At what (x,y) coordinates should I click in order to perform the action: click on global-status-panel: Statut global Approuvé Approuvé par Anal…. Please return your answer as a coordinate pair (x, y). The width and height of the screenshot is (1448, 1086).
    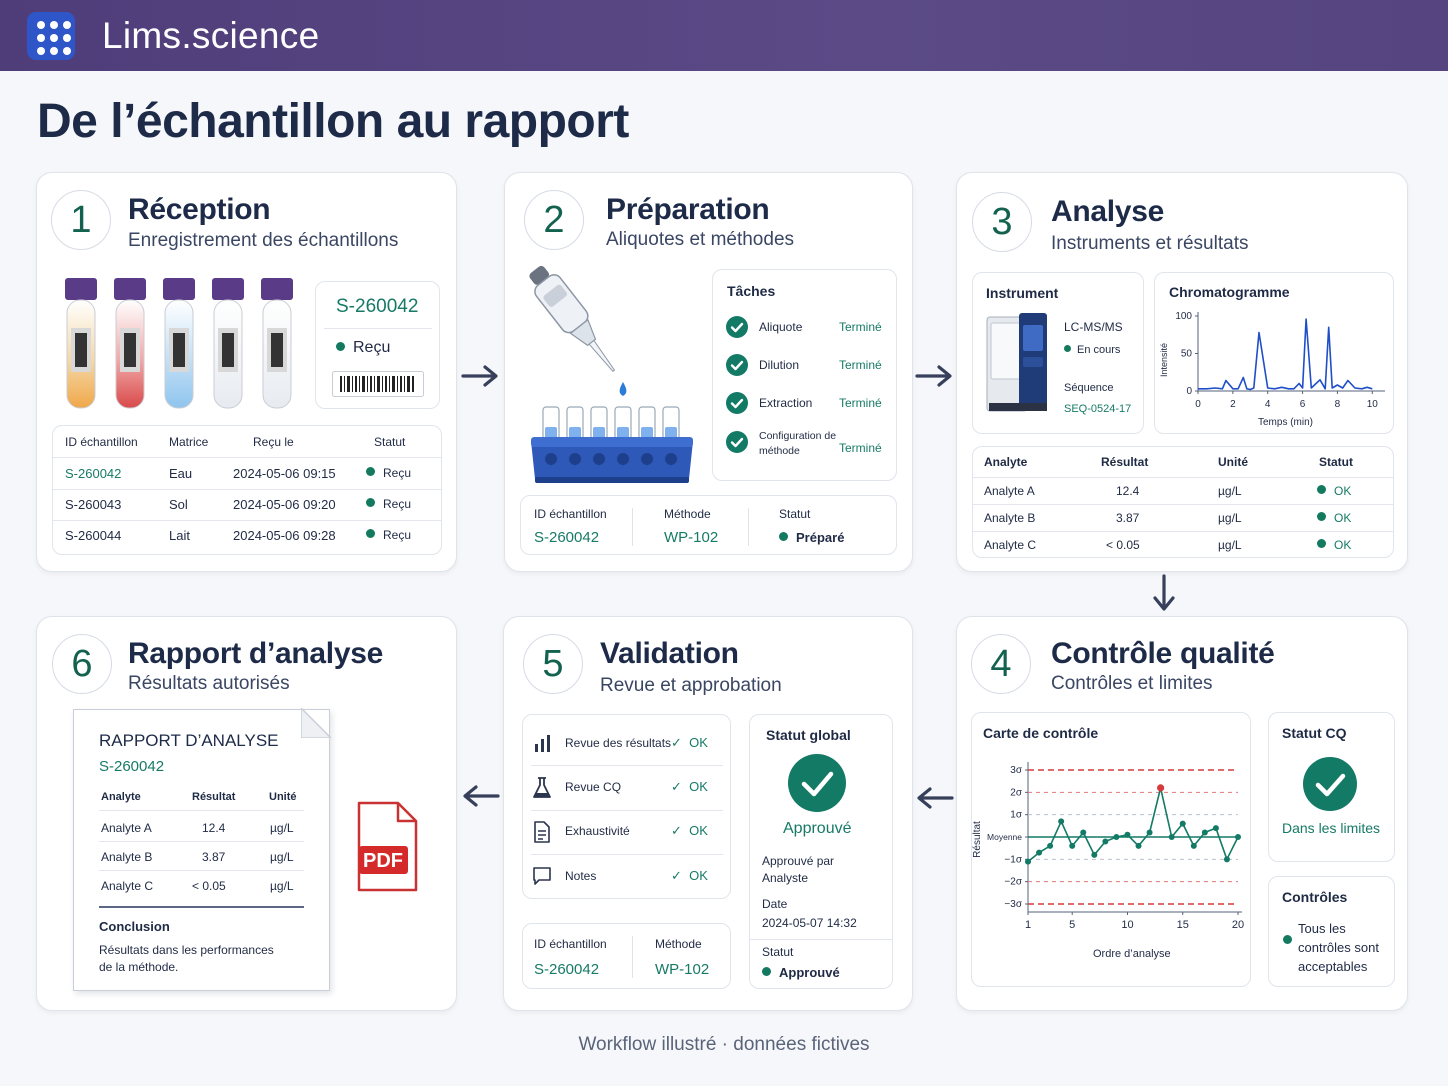
    Looking at the image, I should click on (821, 851).